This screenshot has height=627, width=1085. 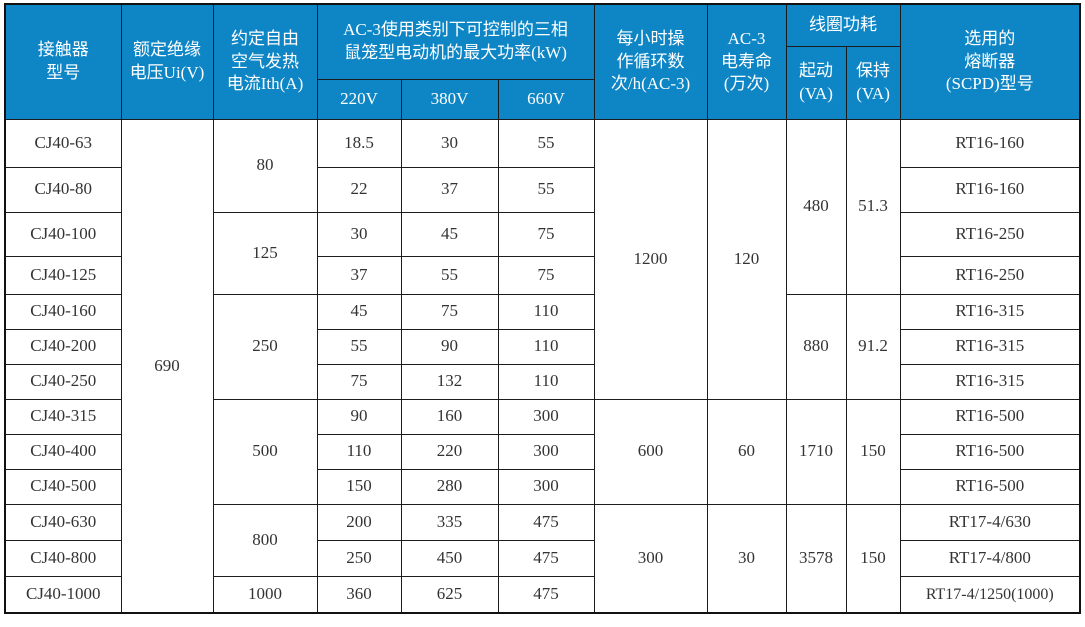 I want to click on col-header-max-power: AC-3使用类别下可控制的三相 鼠笼型电动机的最大功率(kW), so click(x=455, y=41).